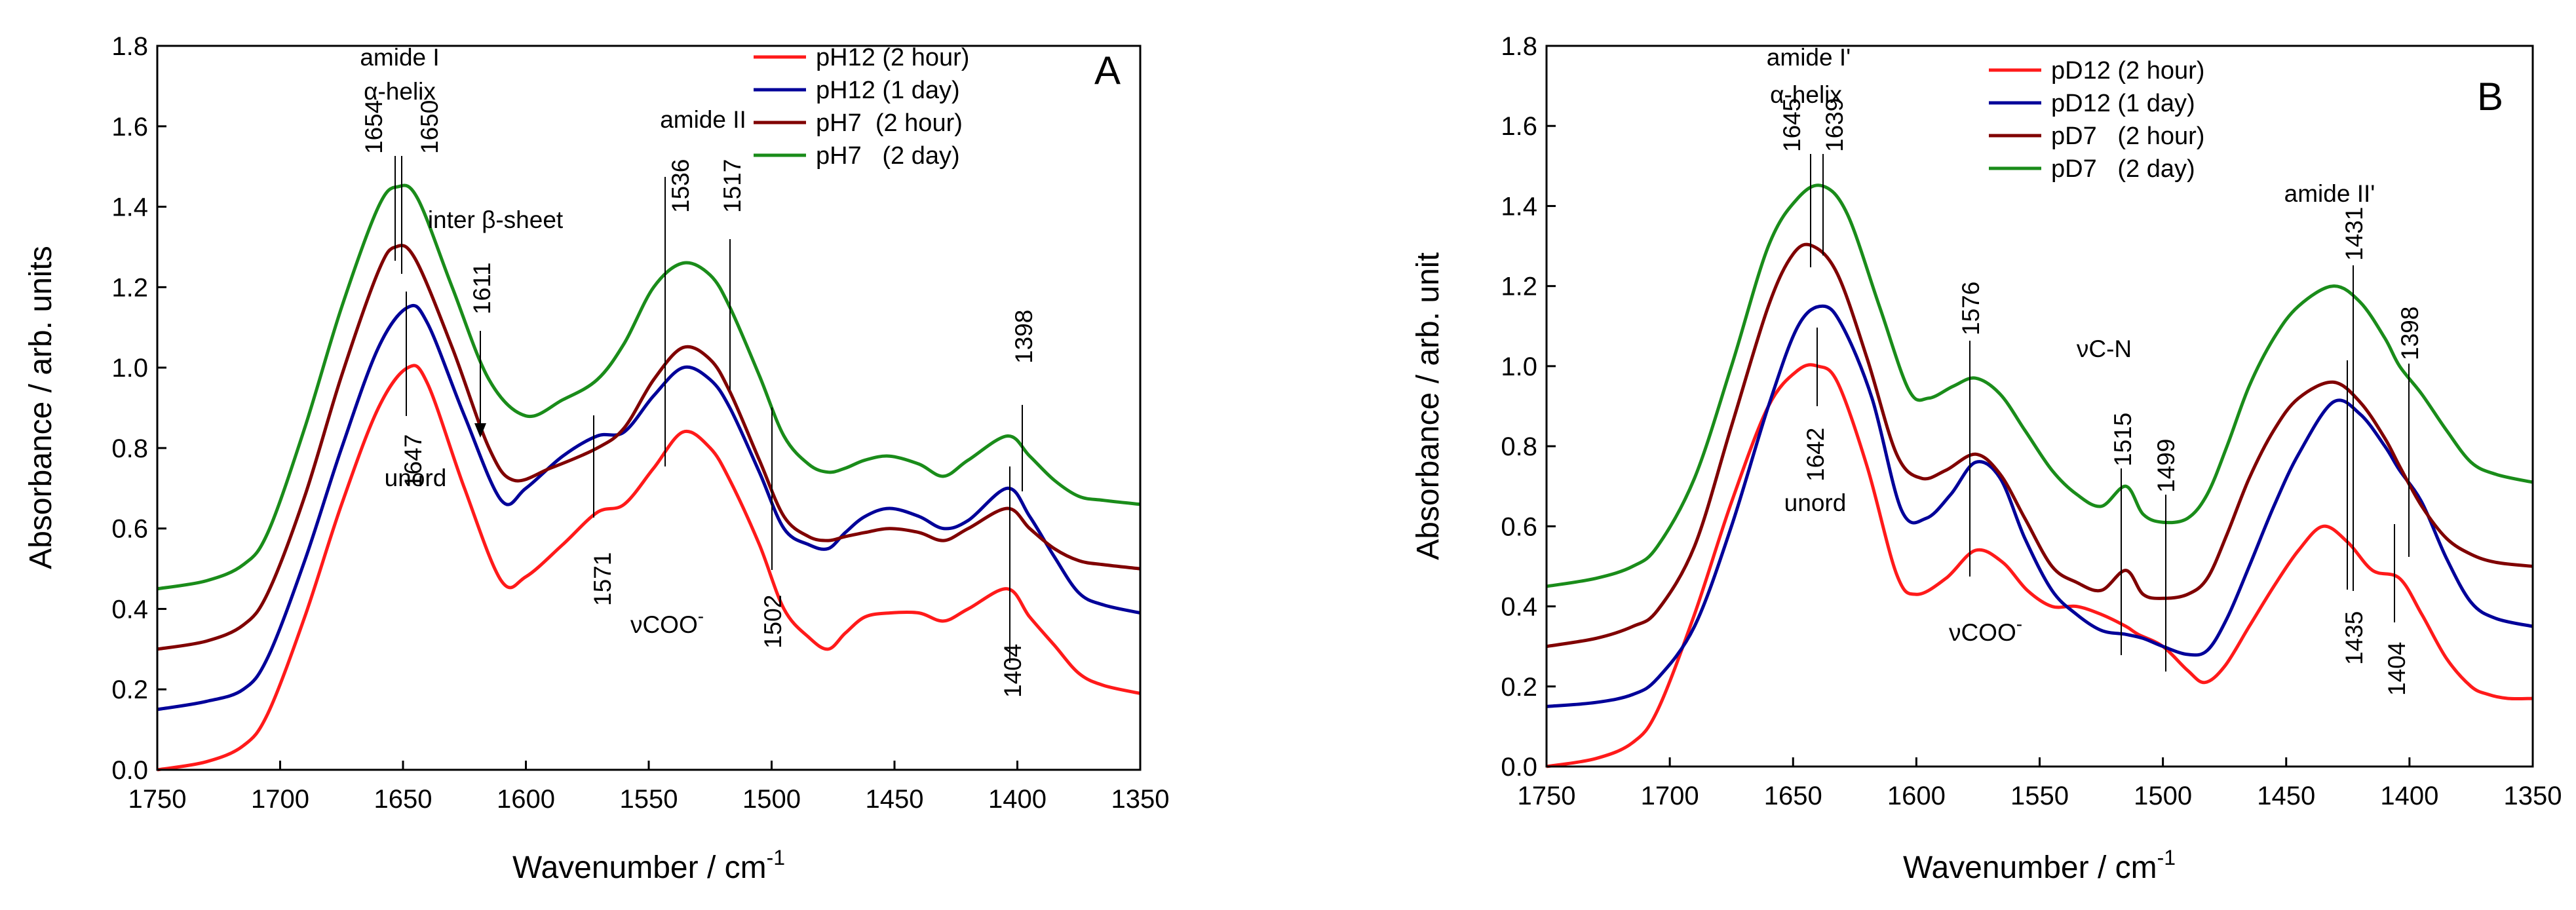  I want to click on panel-a-y-tick-label: 1.8, so click(129, 47).